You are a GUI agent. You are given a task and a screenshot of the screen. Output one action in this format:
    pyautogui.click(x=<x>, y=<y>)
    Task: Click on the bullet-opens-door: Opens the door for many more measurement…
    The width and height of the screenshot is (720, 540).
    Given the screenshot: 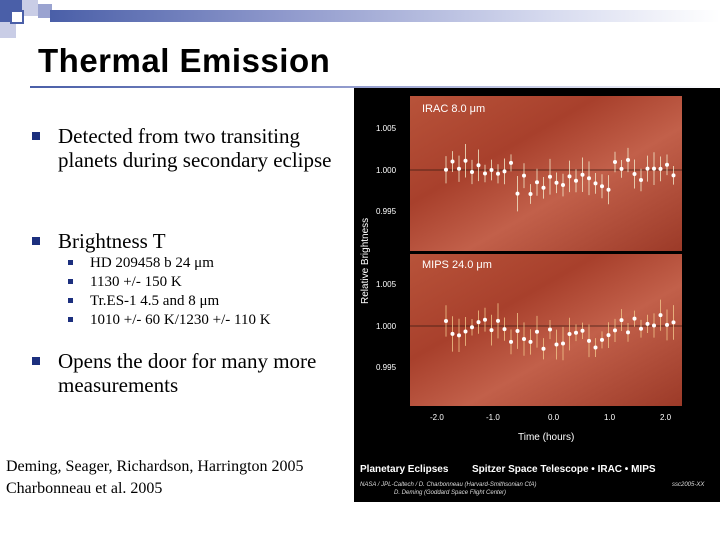 What is the action you would take?
    pyautogui.click(x=187, y=373)
    